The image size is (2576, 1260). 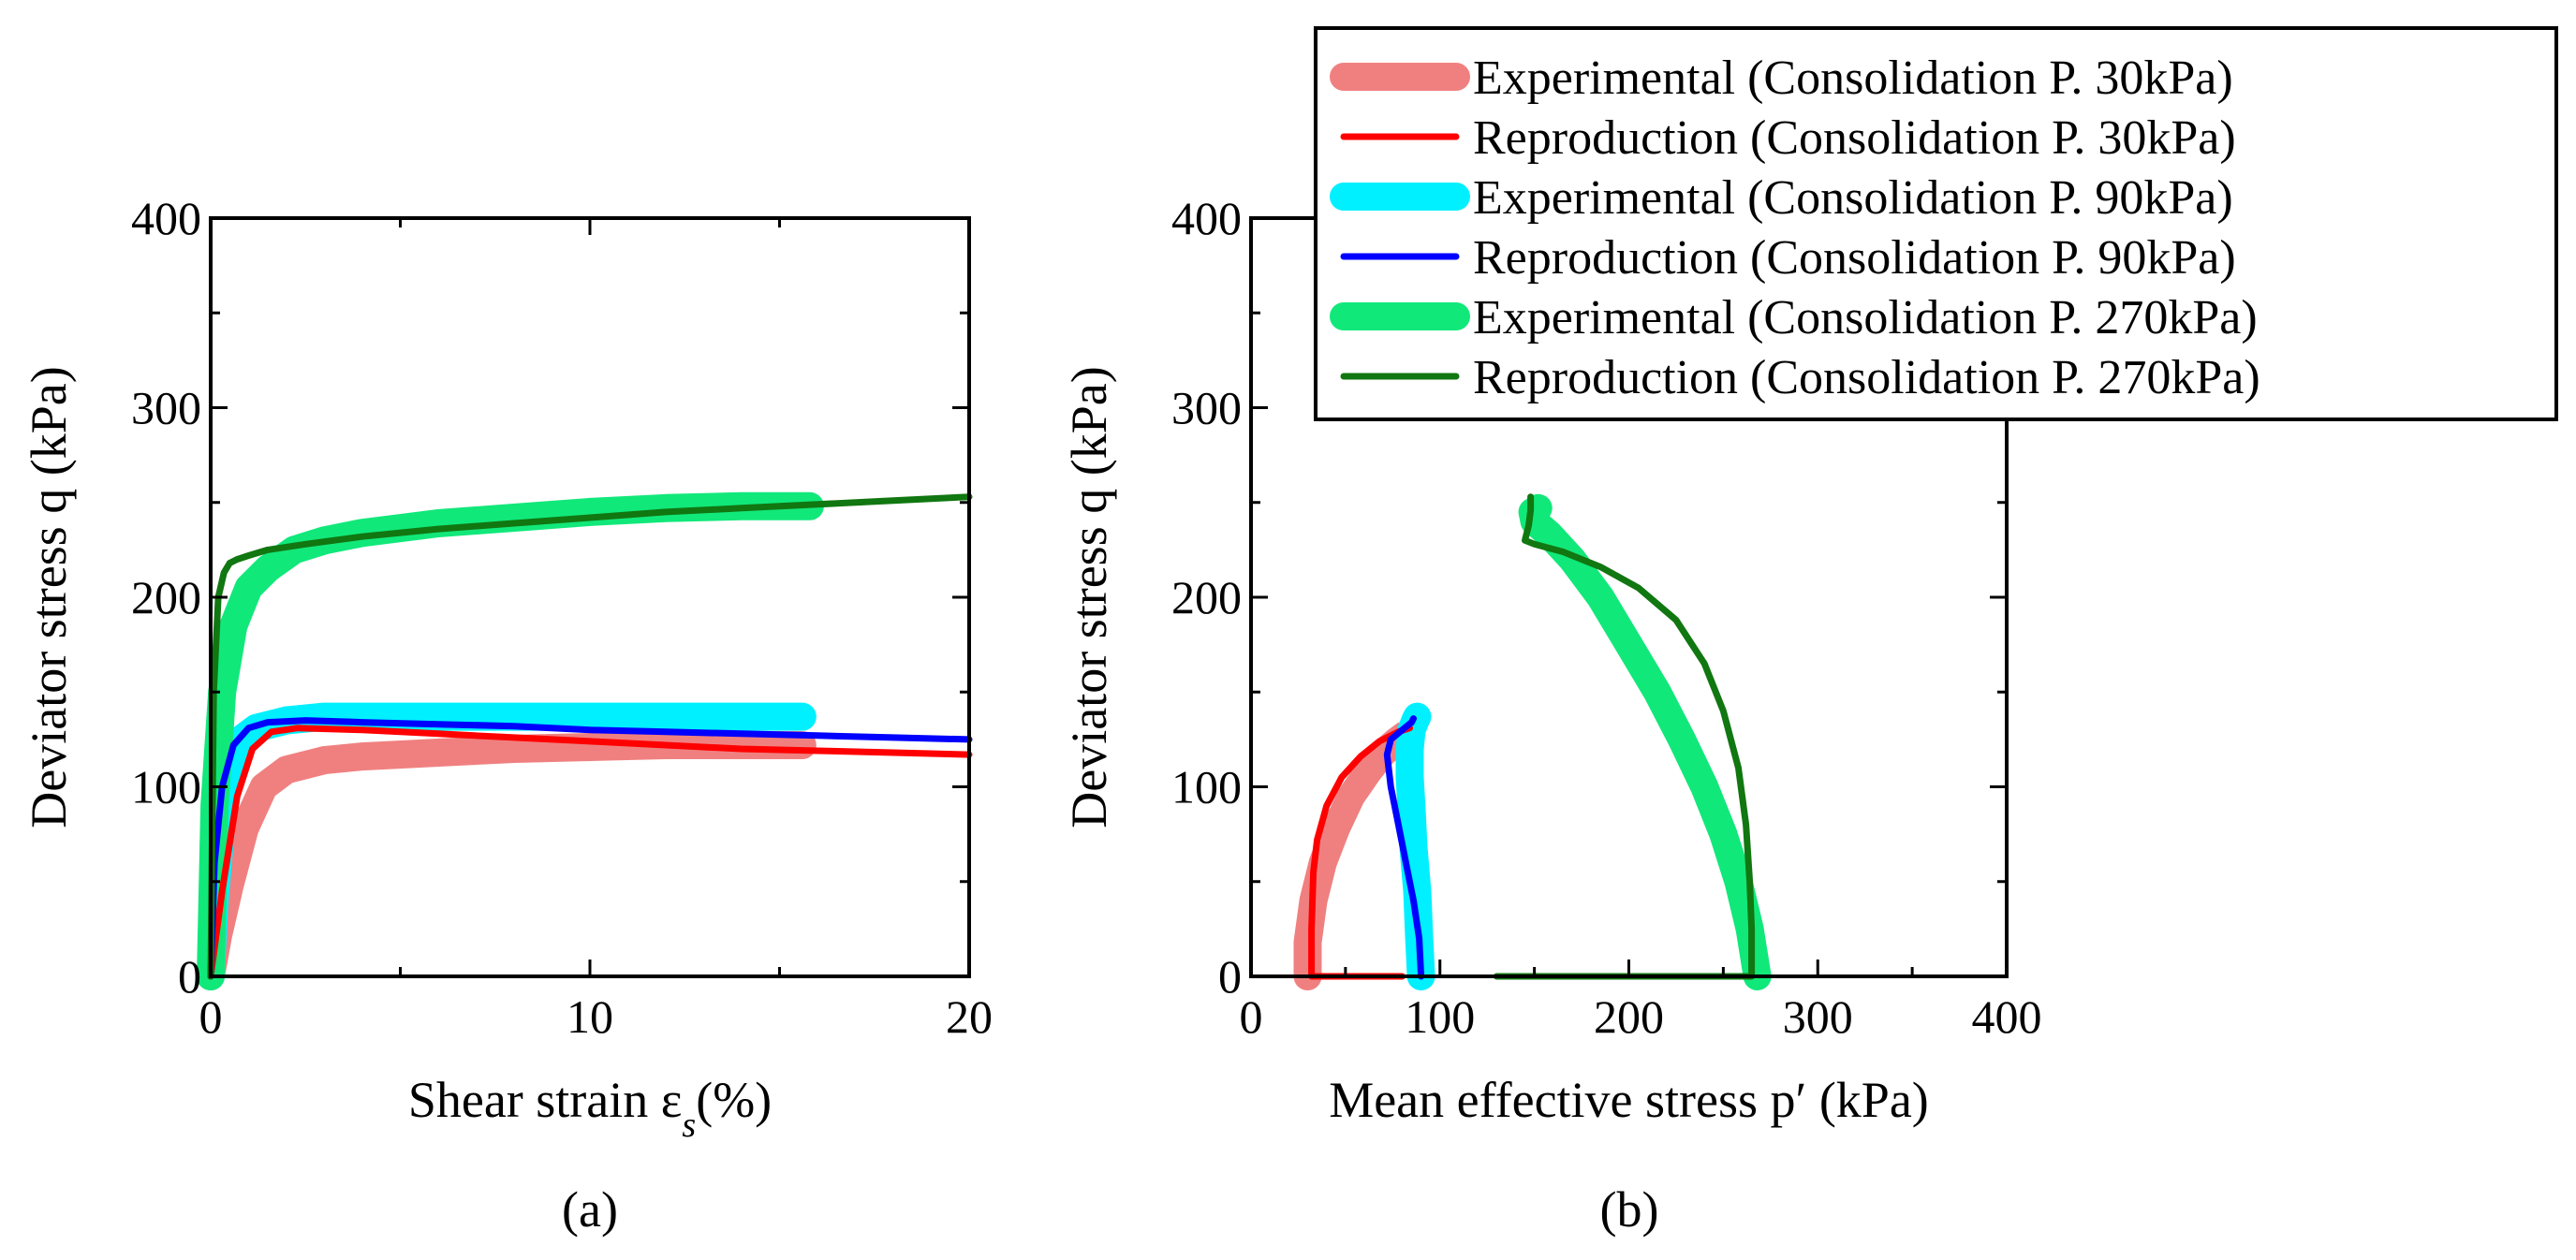 I want to click on x-axis-label-subscript-a: s, so click(x=689, y=1125).